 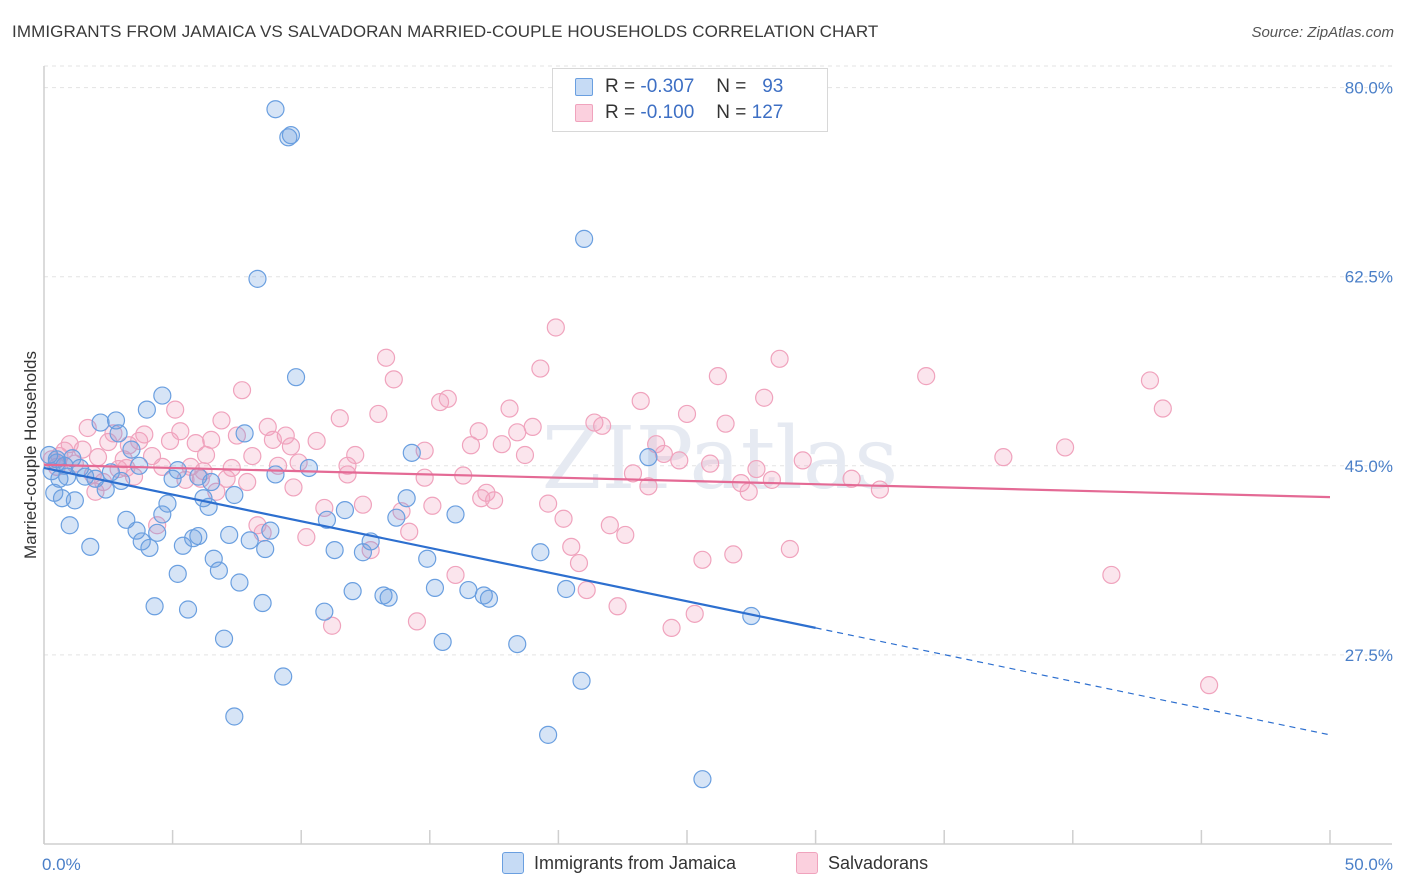 What do you see at coordinates (1369, 655) in the screenshot?
I see `y-tick-label: 27.5%` at bounding box center [1369, 655].